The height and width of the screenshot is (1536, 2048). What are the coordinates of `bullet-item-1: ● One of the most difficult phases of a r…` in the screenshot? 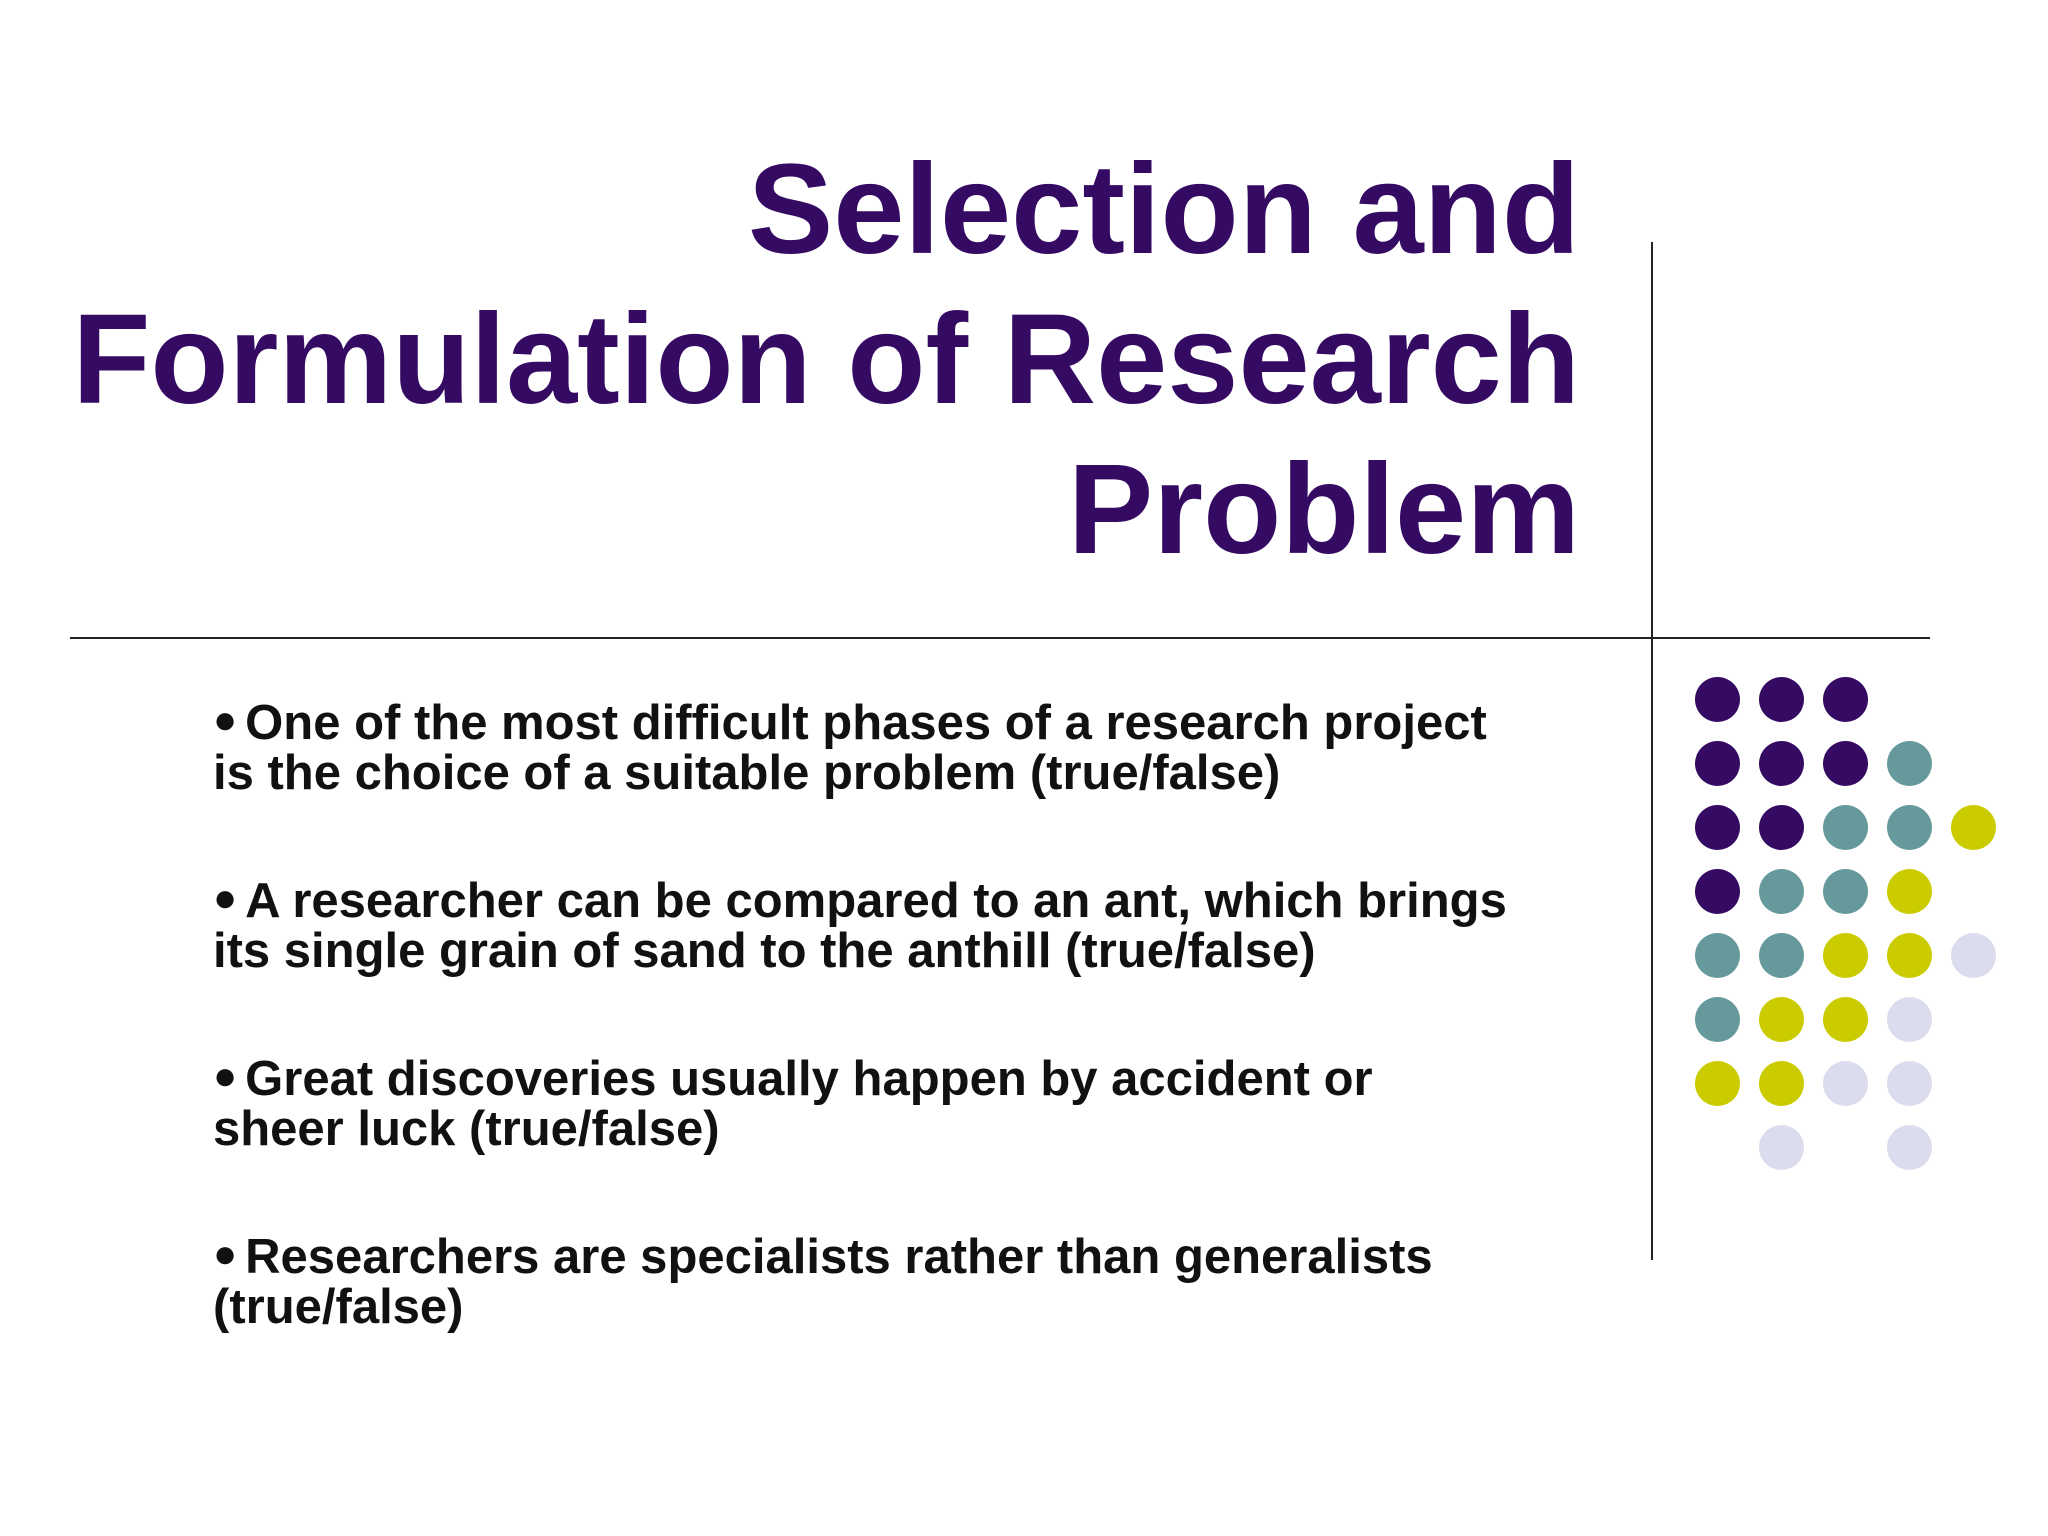 It's located at (913, 746).